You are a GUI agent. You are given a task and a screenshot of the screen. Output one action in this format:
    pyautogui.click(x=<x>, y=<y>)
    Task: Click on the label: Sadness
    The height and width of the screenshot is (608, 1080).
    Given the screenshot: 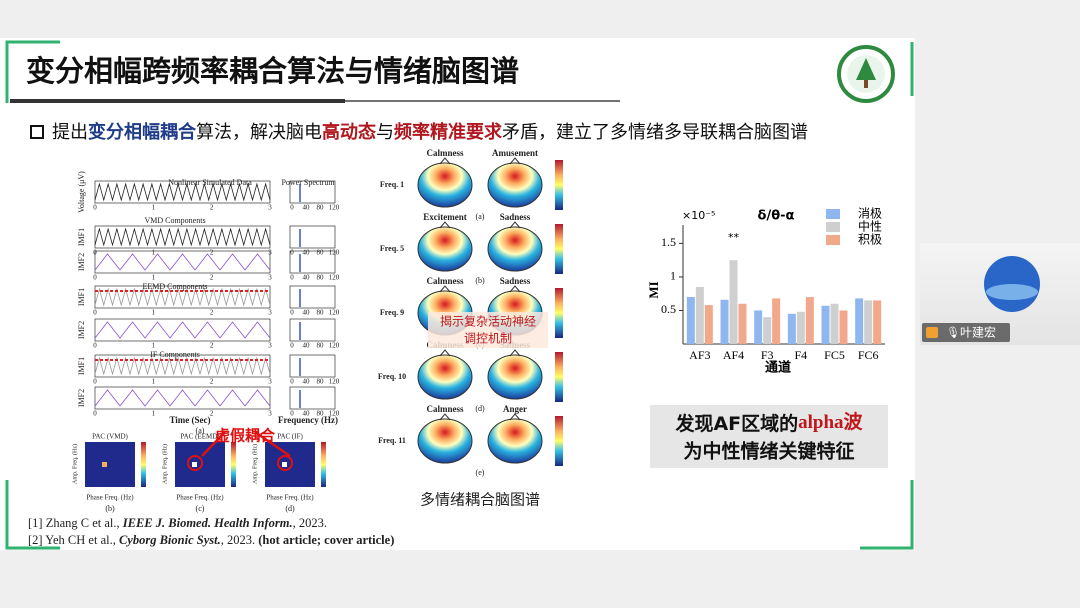 What is the action you would take?
    pyautogui.click(x=515, y=217)
    